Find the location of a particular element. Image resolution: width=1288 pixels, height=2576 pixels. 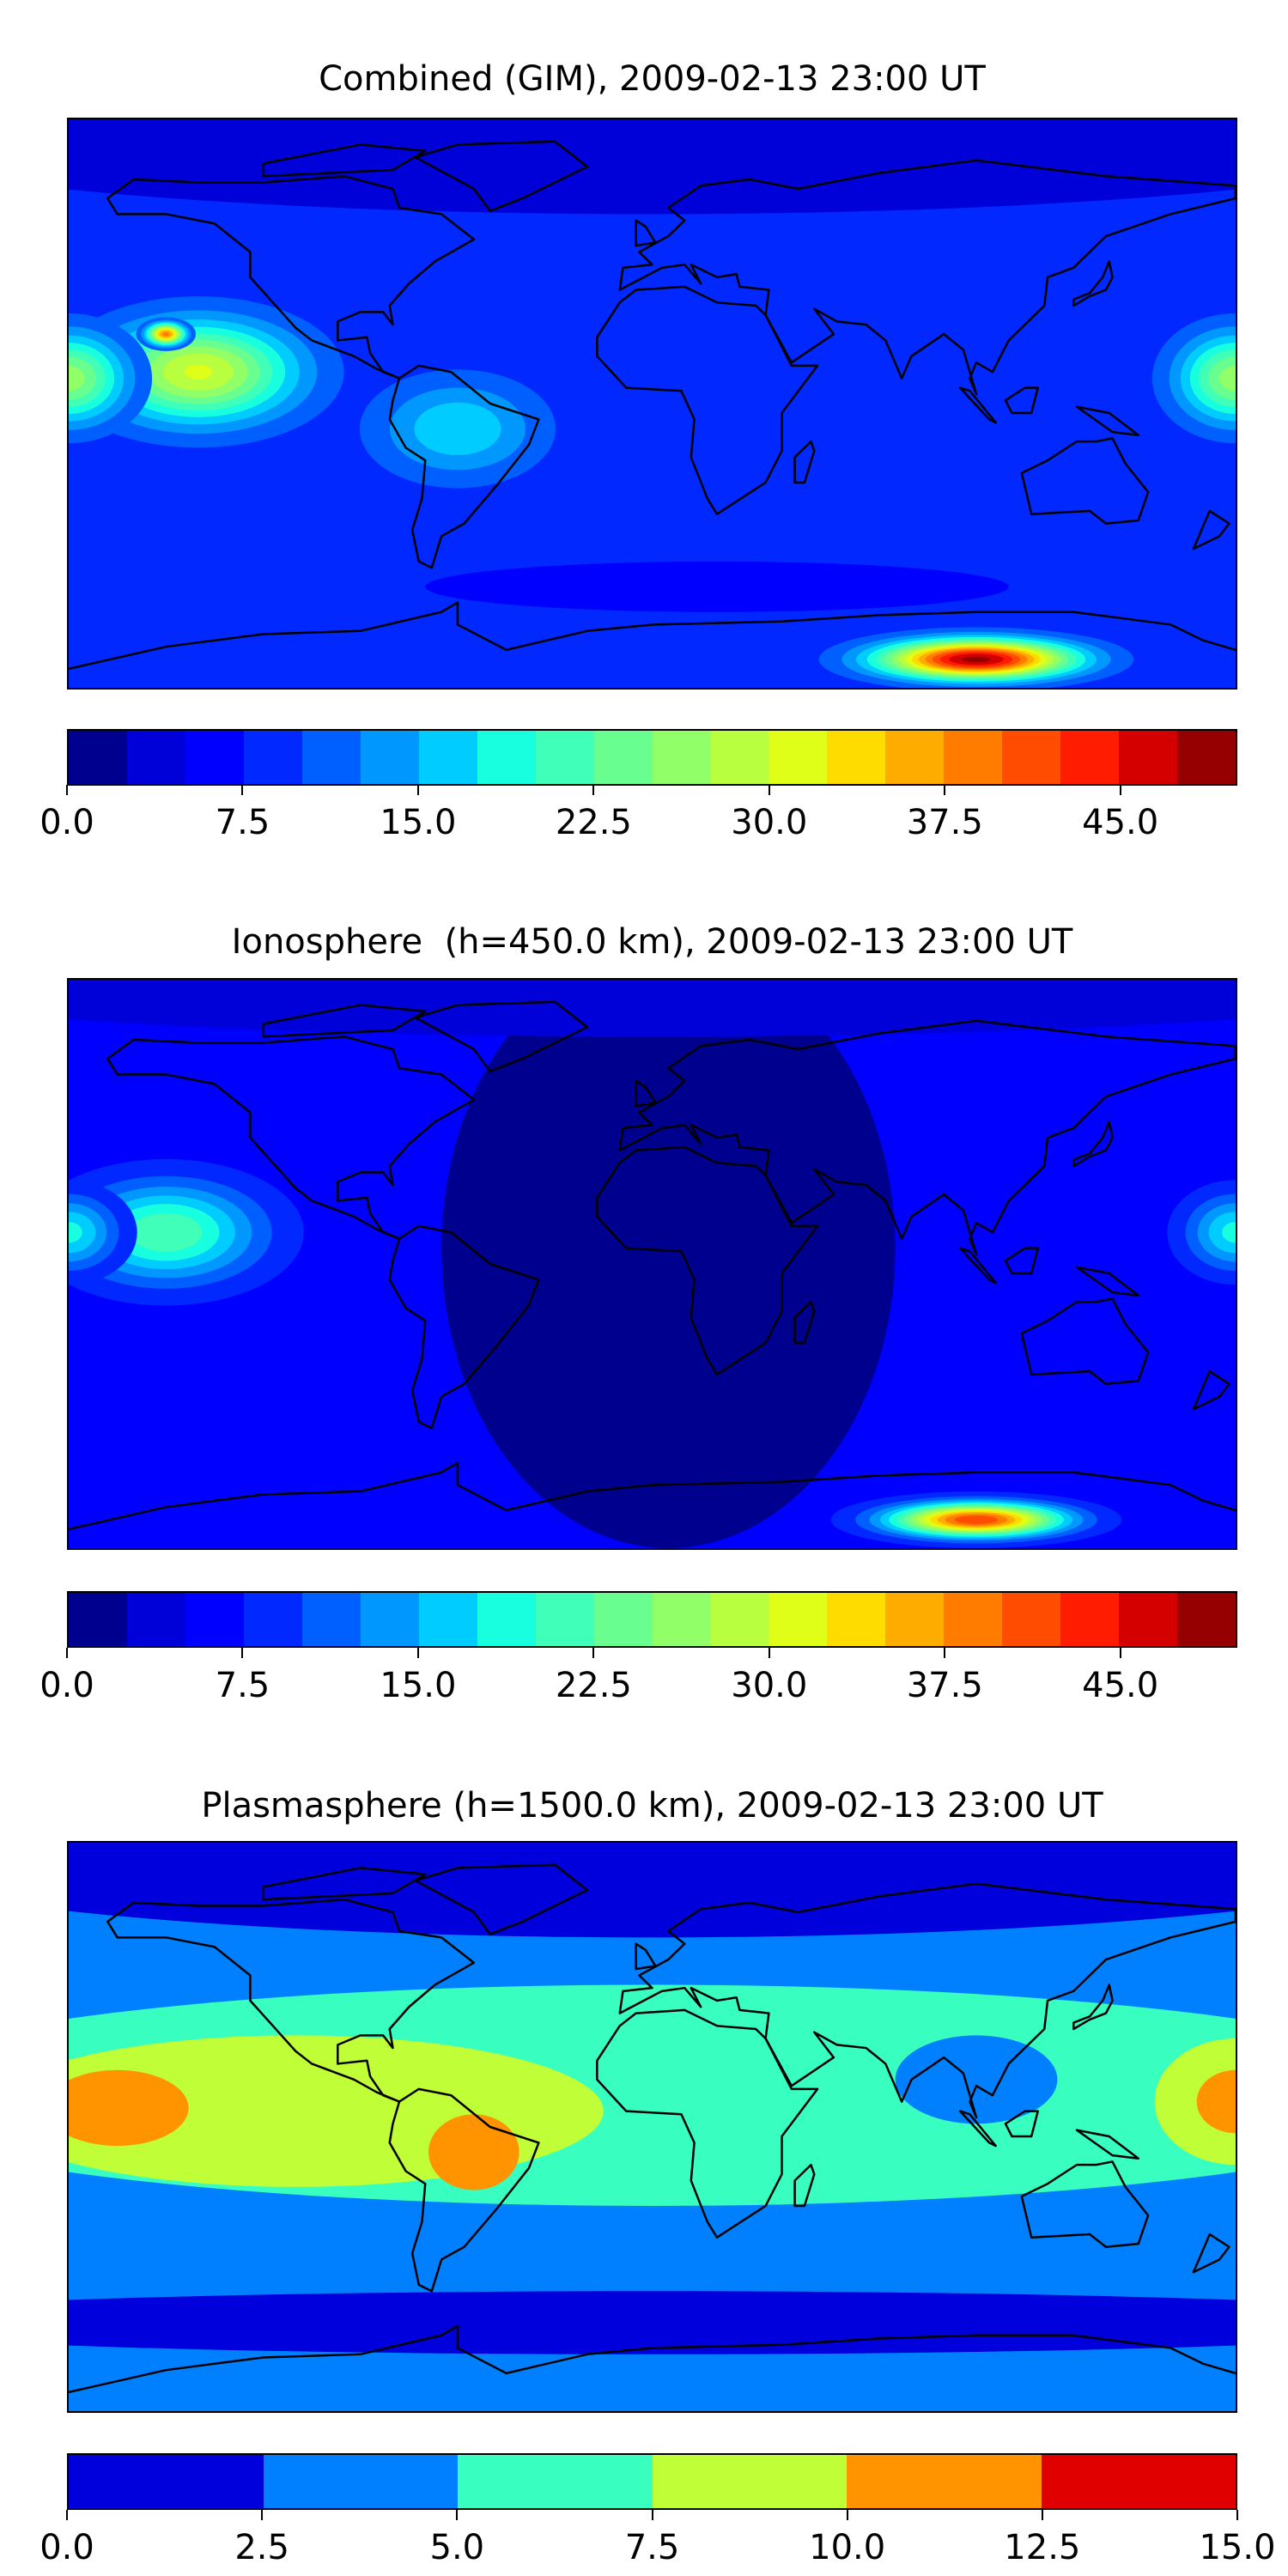

panel-3-colorbar-ticks: 0.0 2.5 5.0 7.5 10.0 12.5 15.0 is located at coordinates (658, 2540).